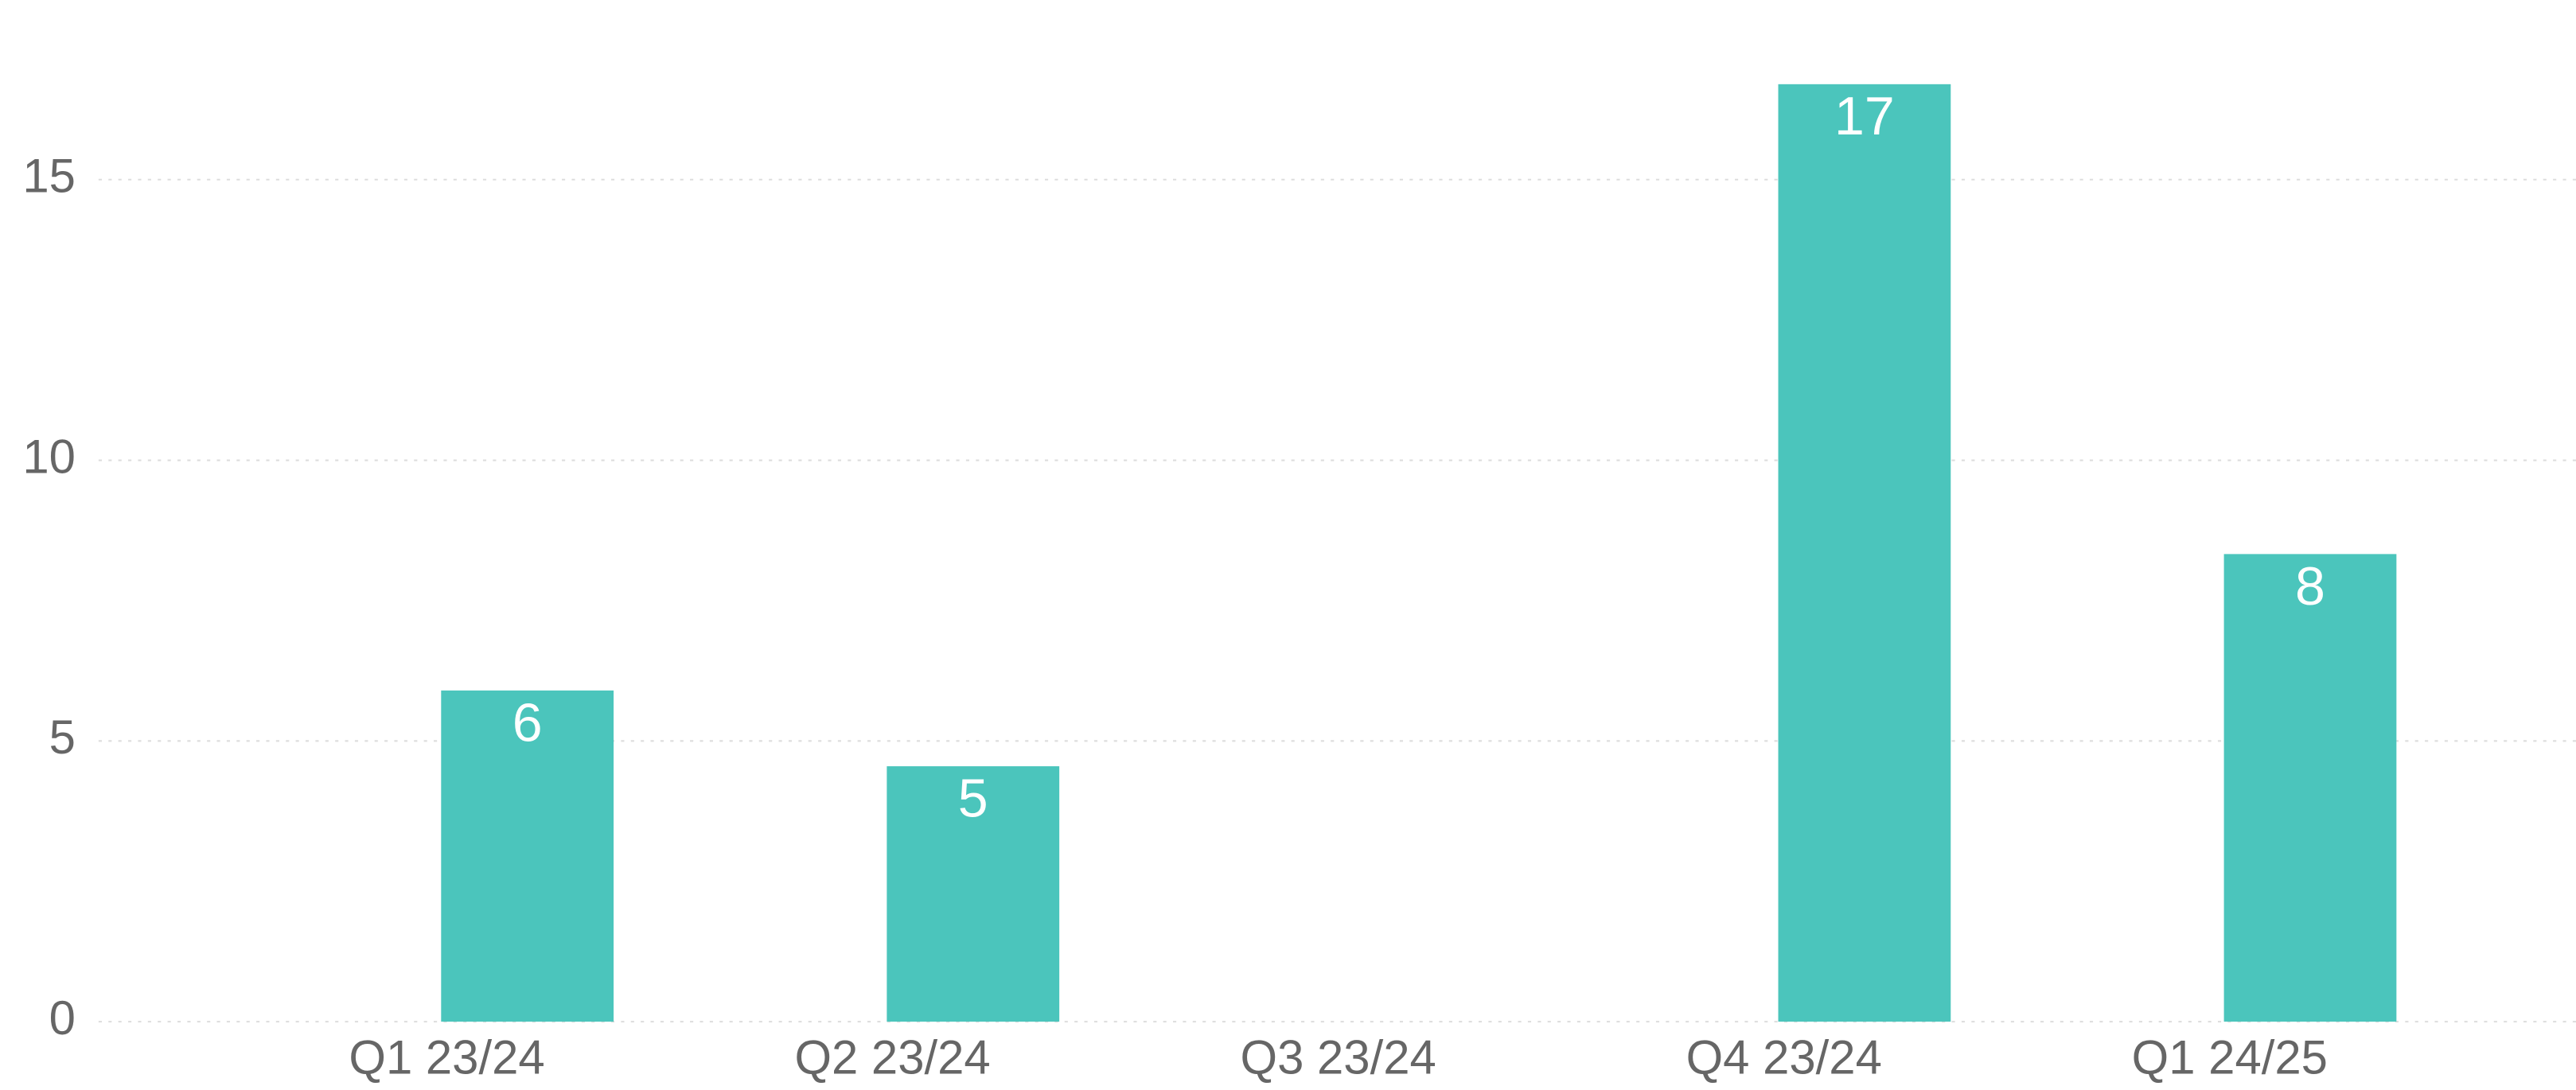 The width and height of the screenshot is (2576, 1090). I want to click on data-label: 5, so click(973, 799).